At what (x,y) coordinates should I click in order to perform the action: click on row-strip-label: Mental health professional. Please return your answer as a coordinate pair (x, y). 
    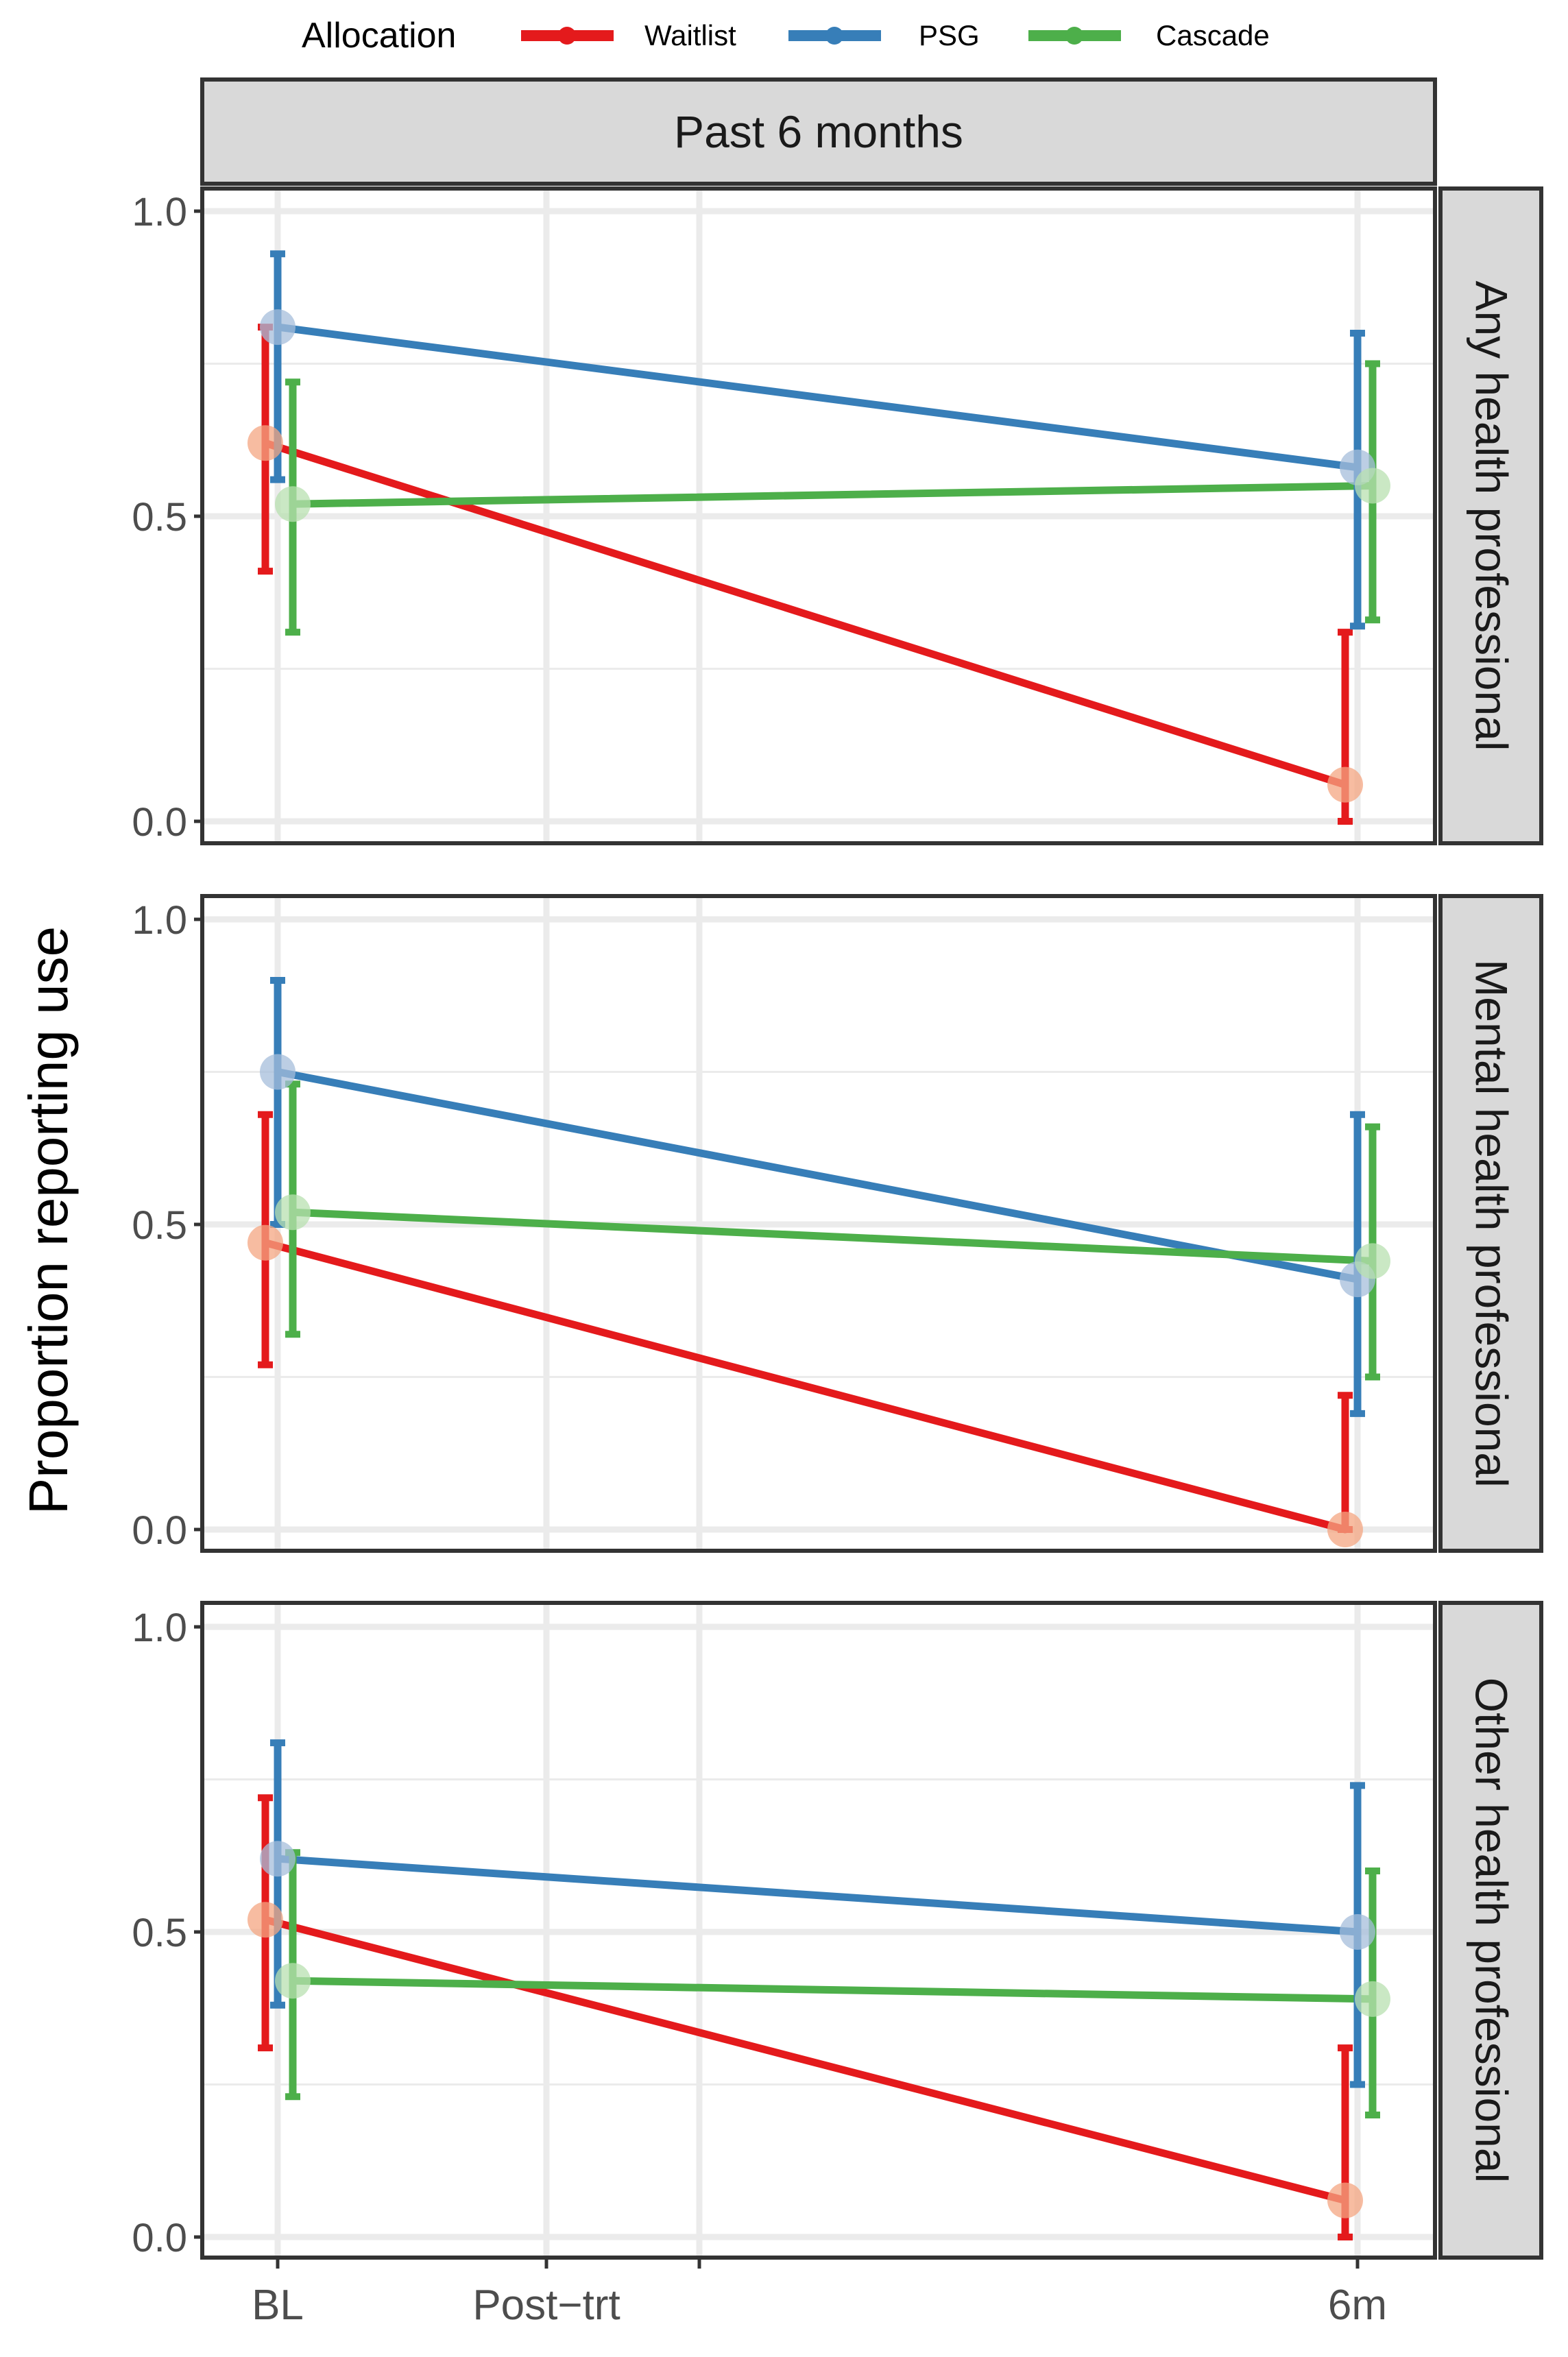
    Looking at the image, I should click on (1492, 1223).